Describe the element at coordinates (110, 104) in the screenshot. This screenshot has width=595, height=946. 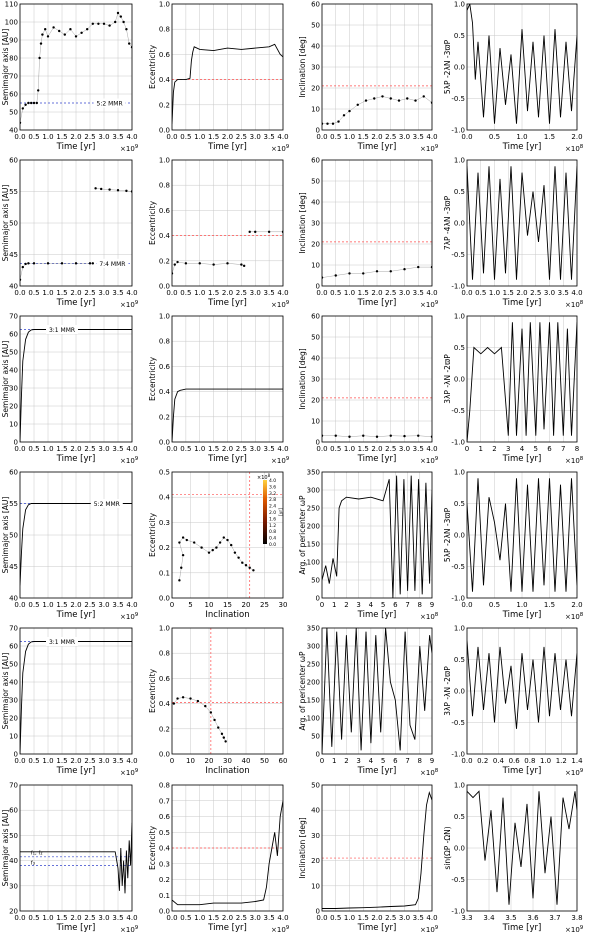
I see `mmr-annotation: 5:2 MMR` at that location.